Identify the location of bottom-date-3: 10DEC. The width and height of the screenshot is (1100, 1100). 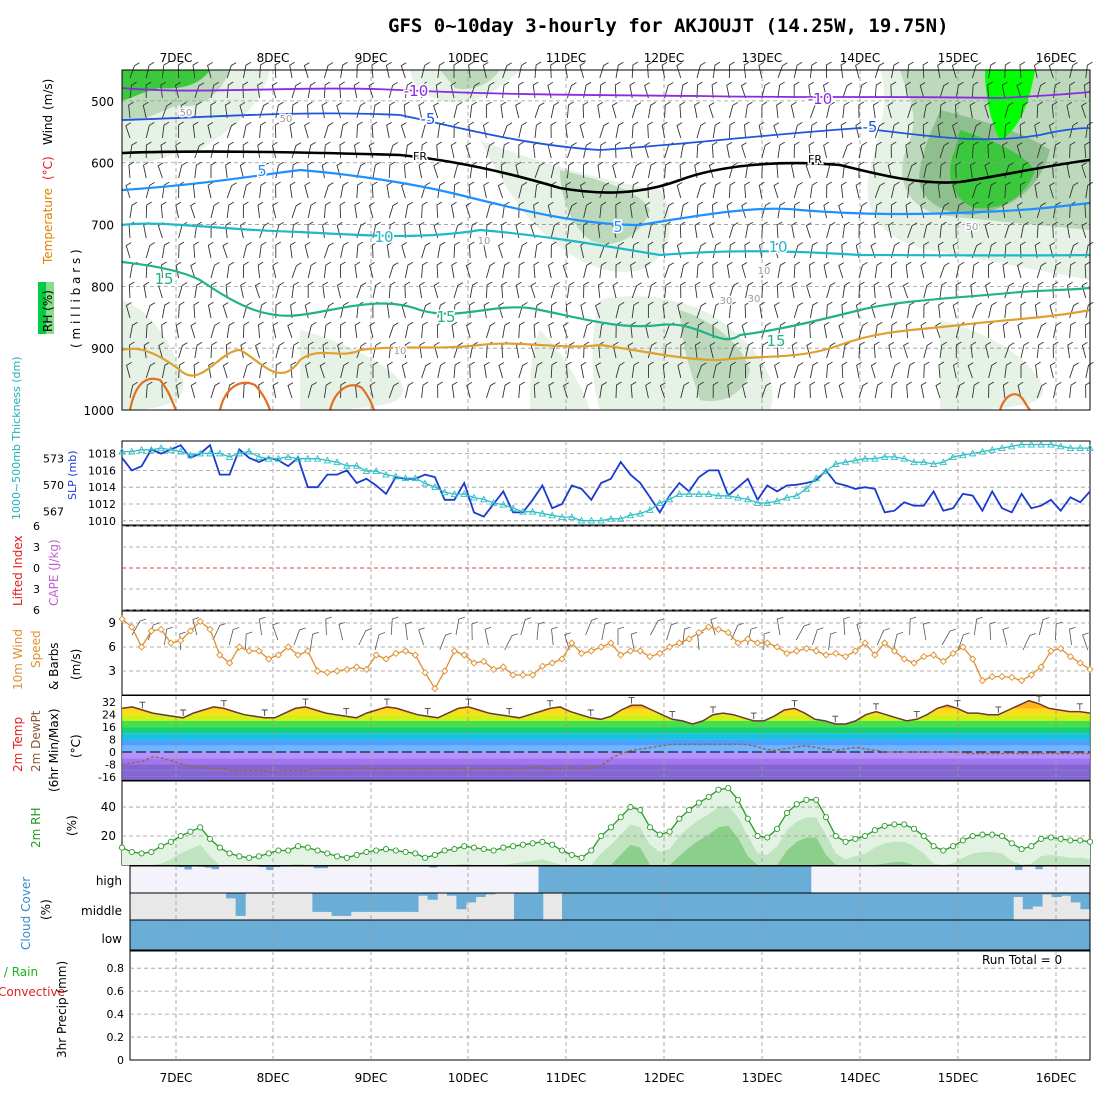
(468, 1078).